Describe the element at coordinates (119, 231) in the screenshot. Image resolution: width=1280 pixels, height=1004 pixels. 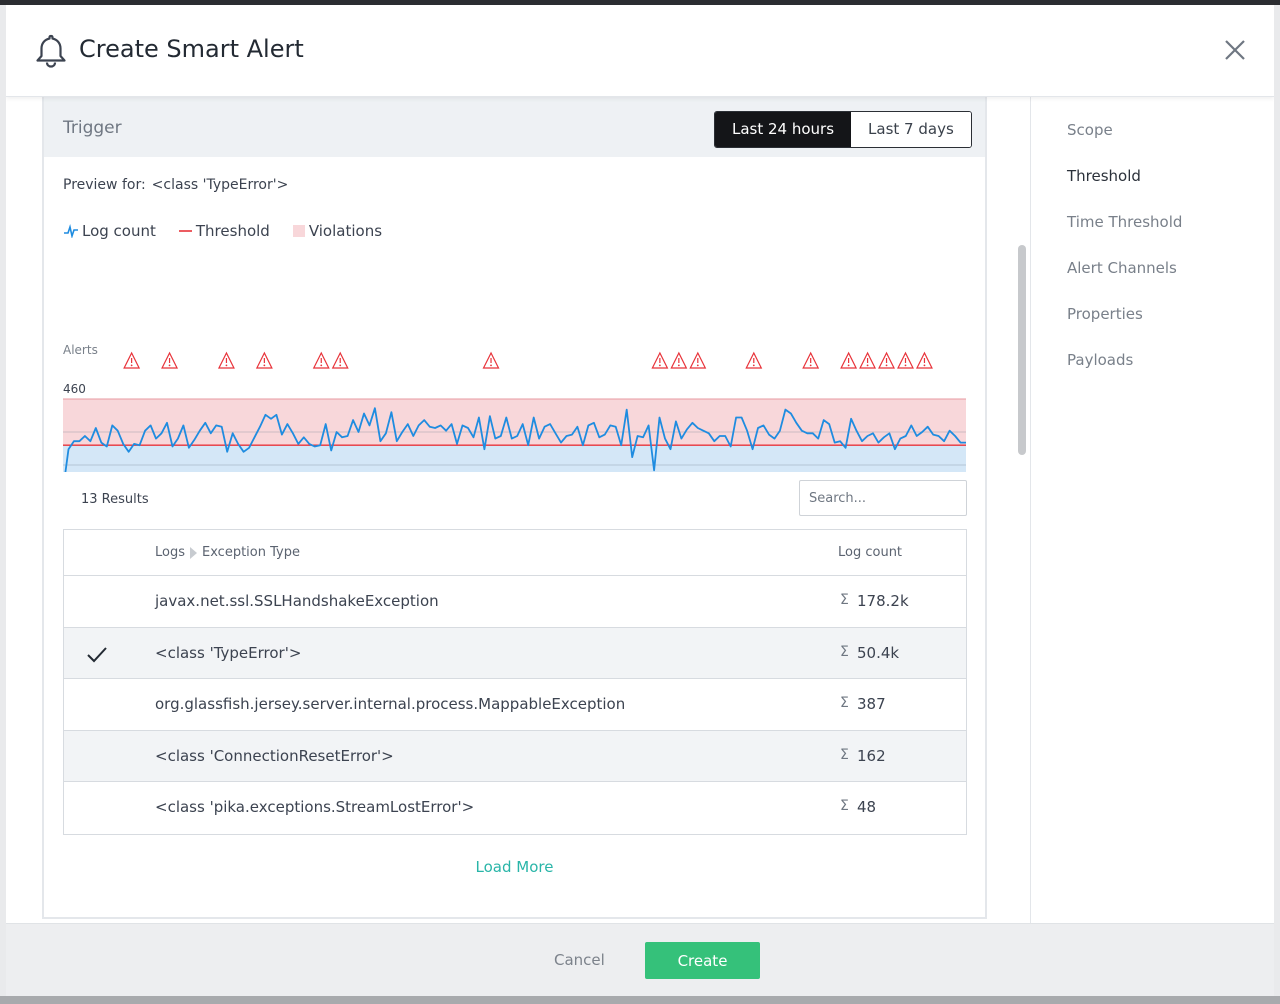
I see `legend-log-count-label: Log count` at that location.